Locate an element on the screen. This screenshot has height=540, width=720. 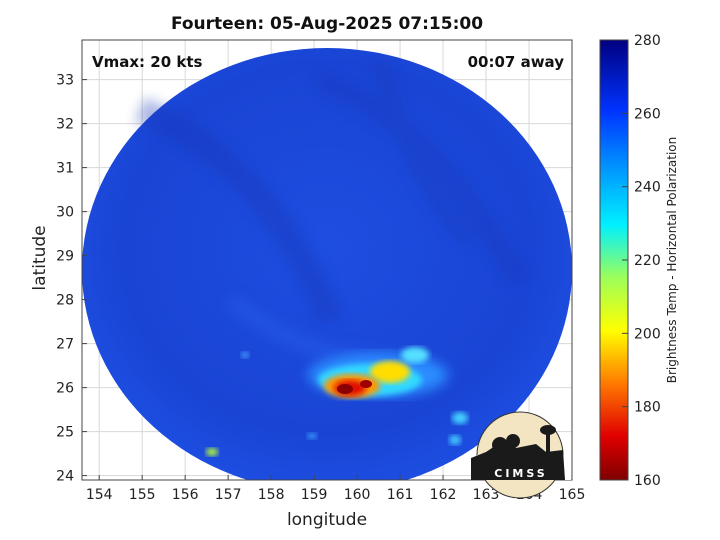
colorbar-tick-label: 280 is located at coordinates (647, 41).